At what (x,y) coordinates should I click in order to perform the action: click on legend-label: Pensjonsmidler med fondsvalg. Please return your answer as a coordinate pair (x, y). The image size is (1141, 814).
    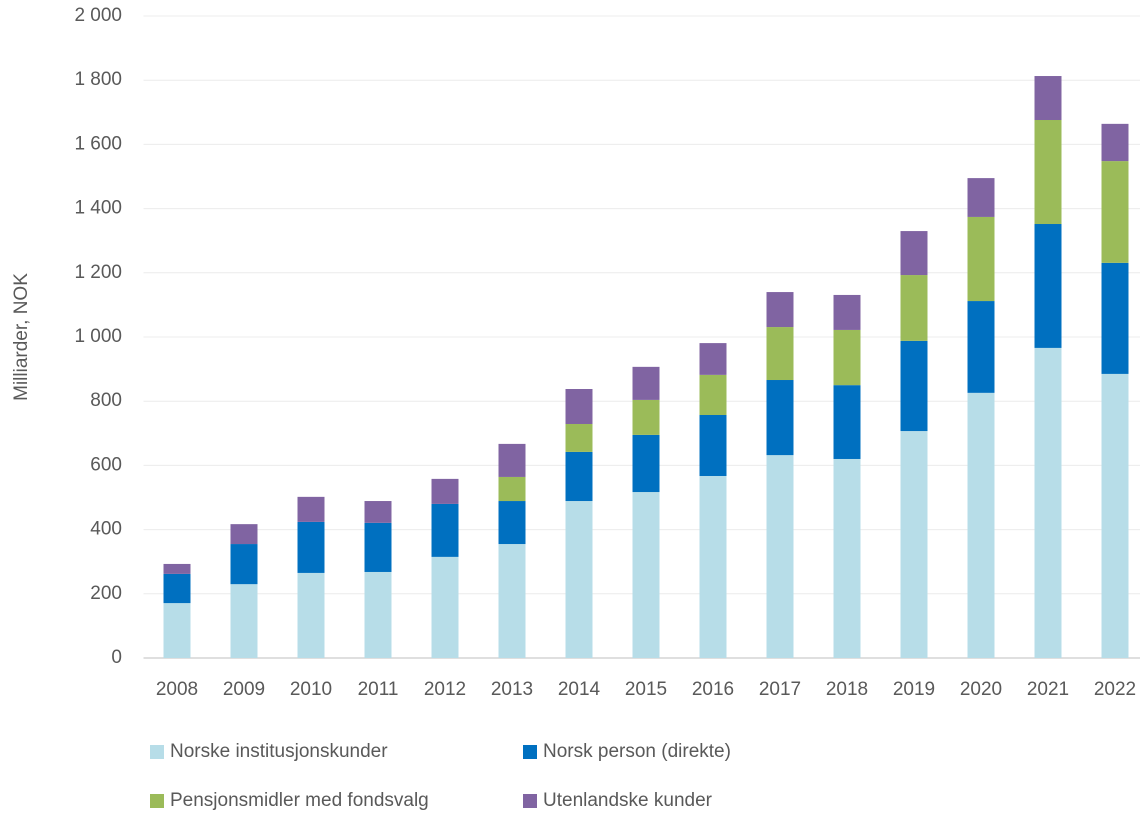
    Looking at the image, I should click on (299, 800).